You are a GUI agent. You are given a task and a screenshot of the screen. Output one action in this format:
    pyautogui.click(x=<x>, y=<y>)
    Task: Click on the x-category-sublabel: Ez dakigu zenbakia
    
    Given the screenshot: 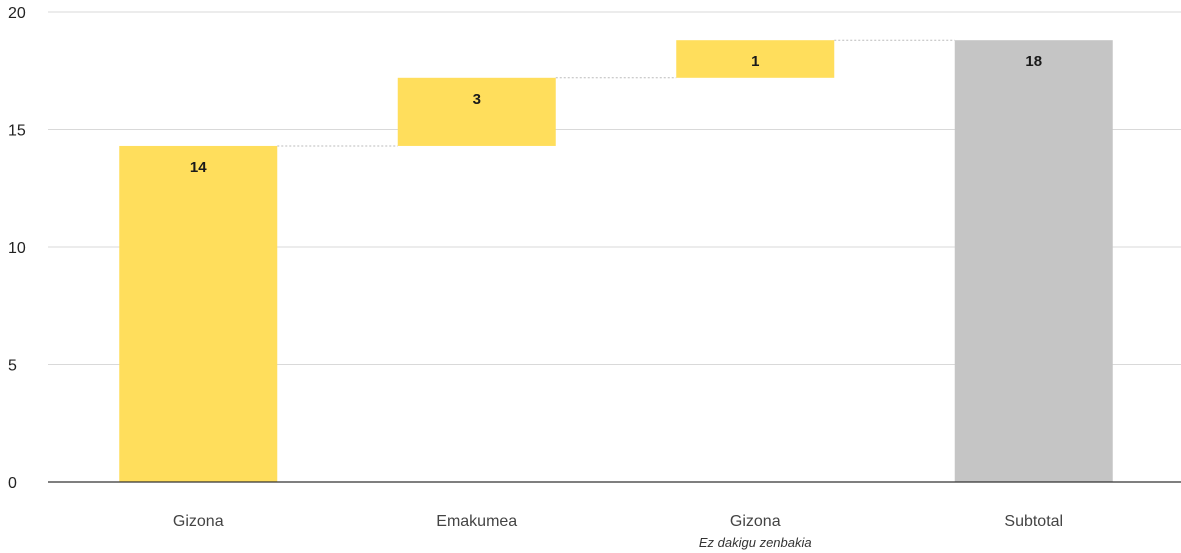 What is the action you would take?
    pyautogui.click(x=755, y=542)
    